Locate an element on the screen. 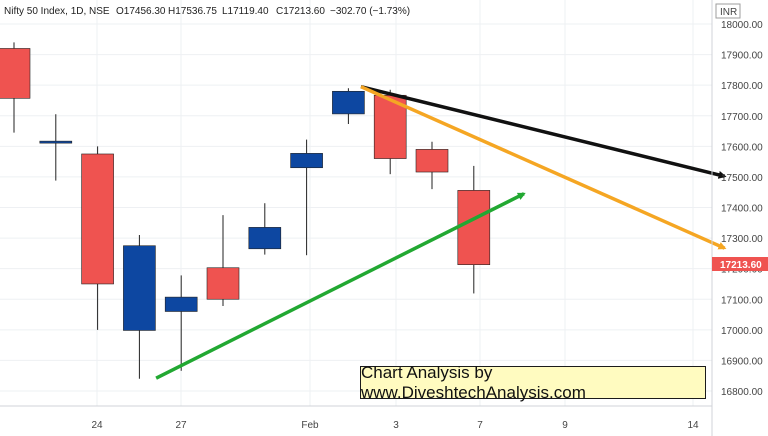 The height and width of the screenshot is (436, 768). y-tick-label: 18000.00 is located at coordinates (742, 25).